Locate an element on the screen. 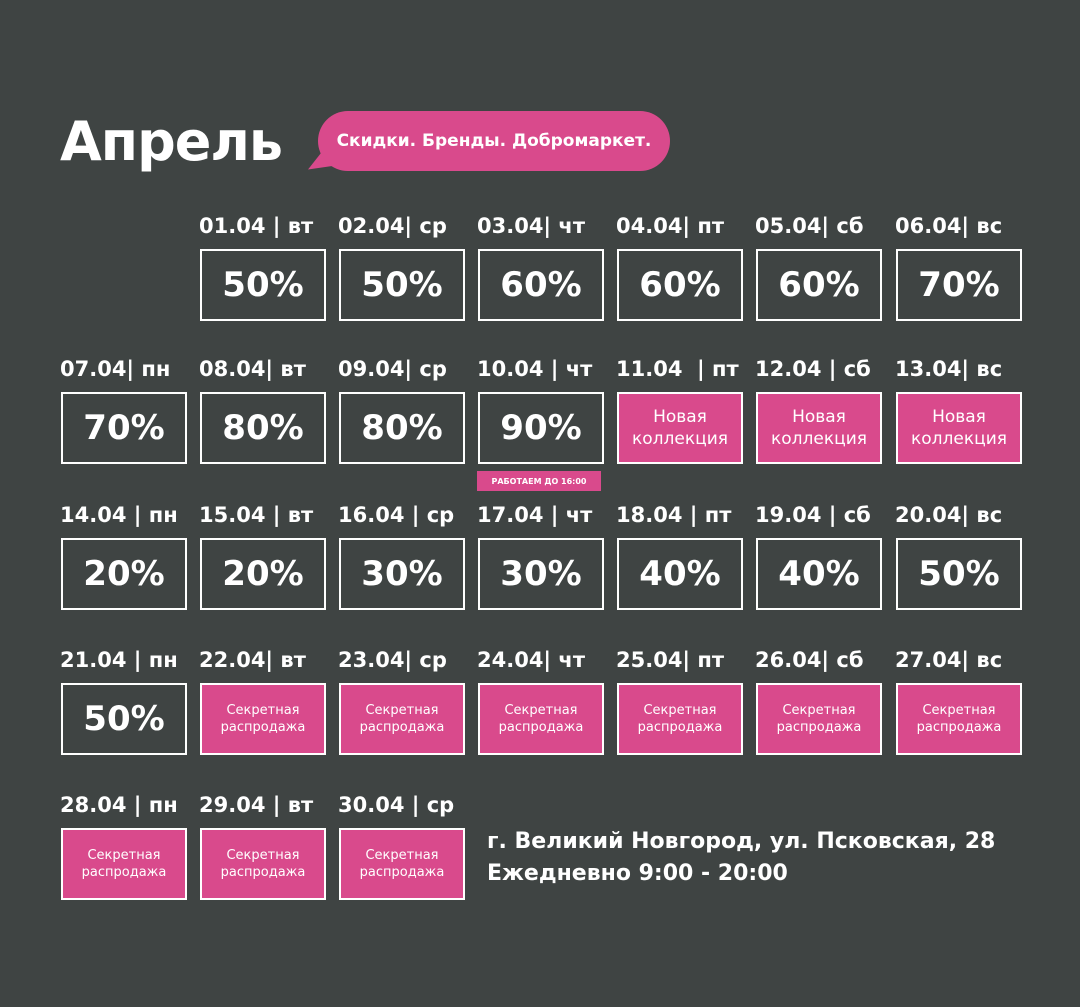  day-date: 02.04| ср is located at coordinates (392, 226).